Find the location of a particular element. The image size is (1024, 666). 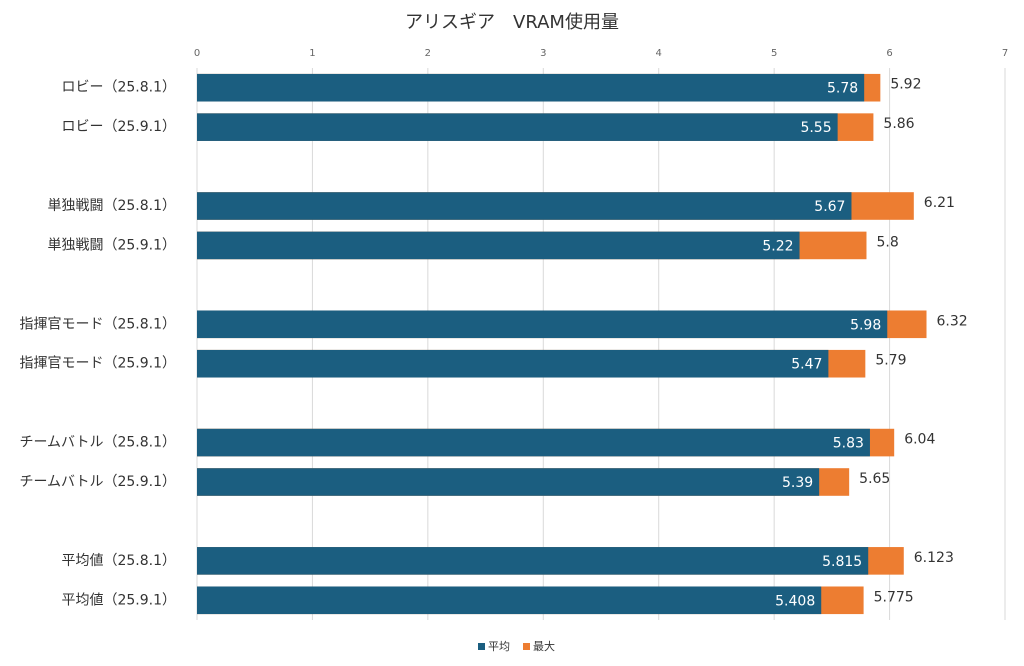

data-label: 5.47 is located at coordinates (806, 365).